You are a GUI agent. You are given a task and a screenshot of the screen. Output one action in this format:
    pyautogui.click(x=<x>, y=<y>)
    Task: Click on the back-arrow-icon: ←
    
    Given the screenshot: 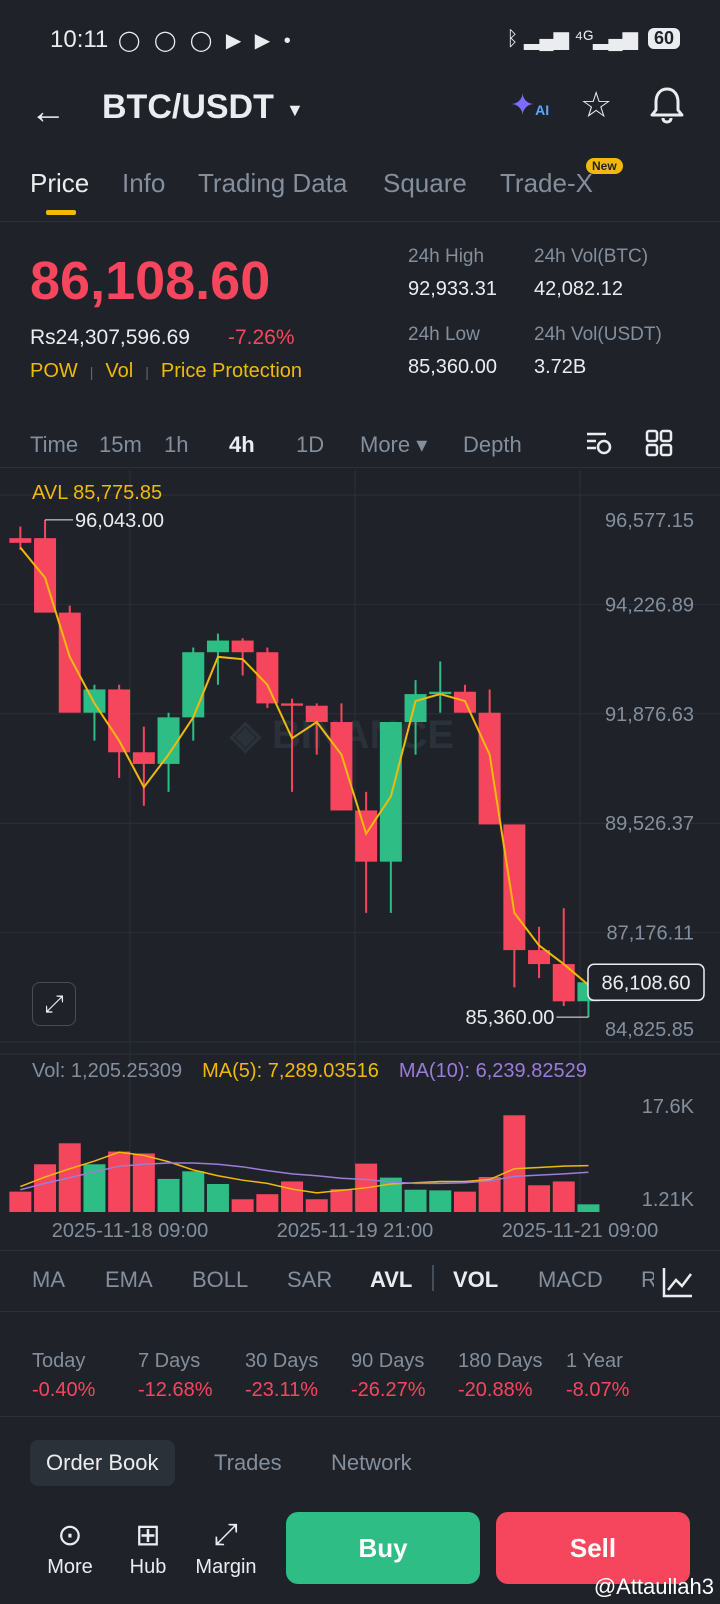 What is the action you would take?
    pyautogui.click(x=48, y=110)
    